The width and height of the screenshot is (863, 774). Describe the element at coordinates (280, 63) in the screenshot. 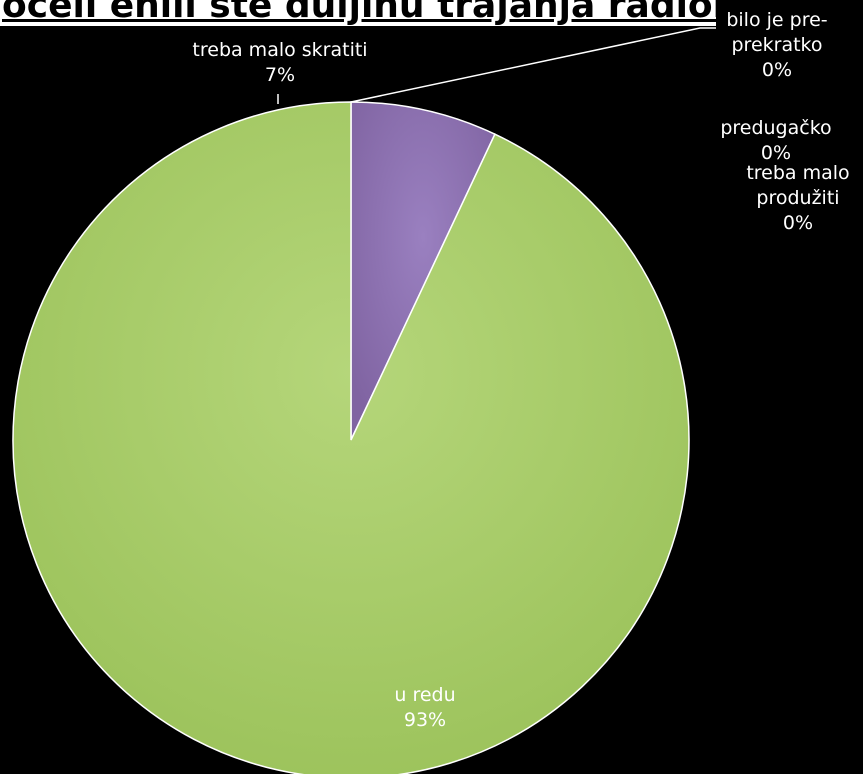

I see `slice-label-treba-malo-skratiti: treba malo skratiti 7%` at that location.